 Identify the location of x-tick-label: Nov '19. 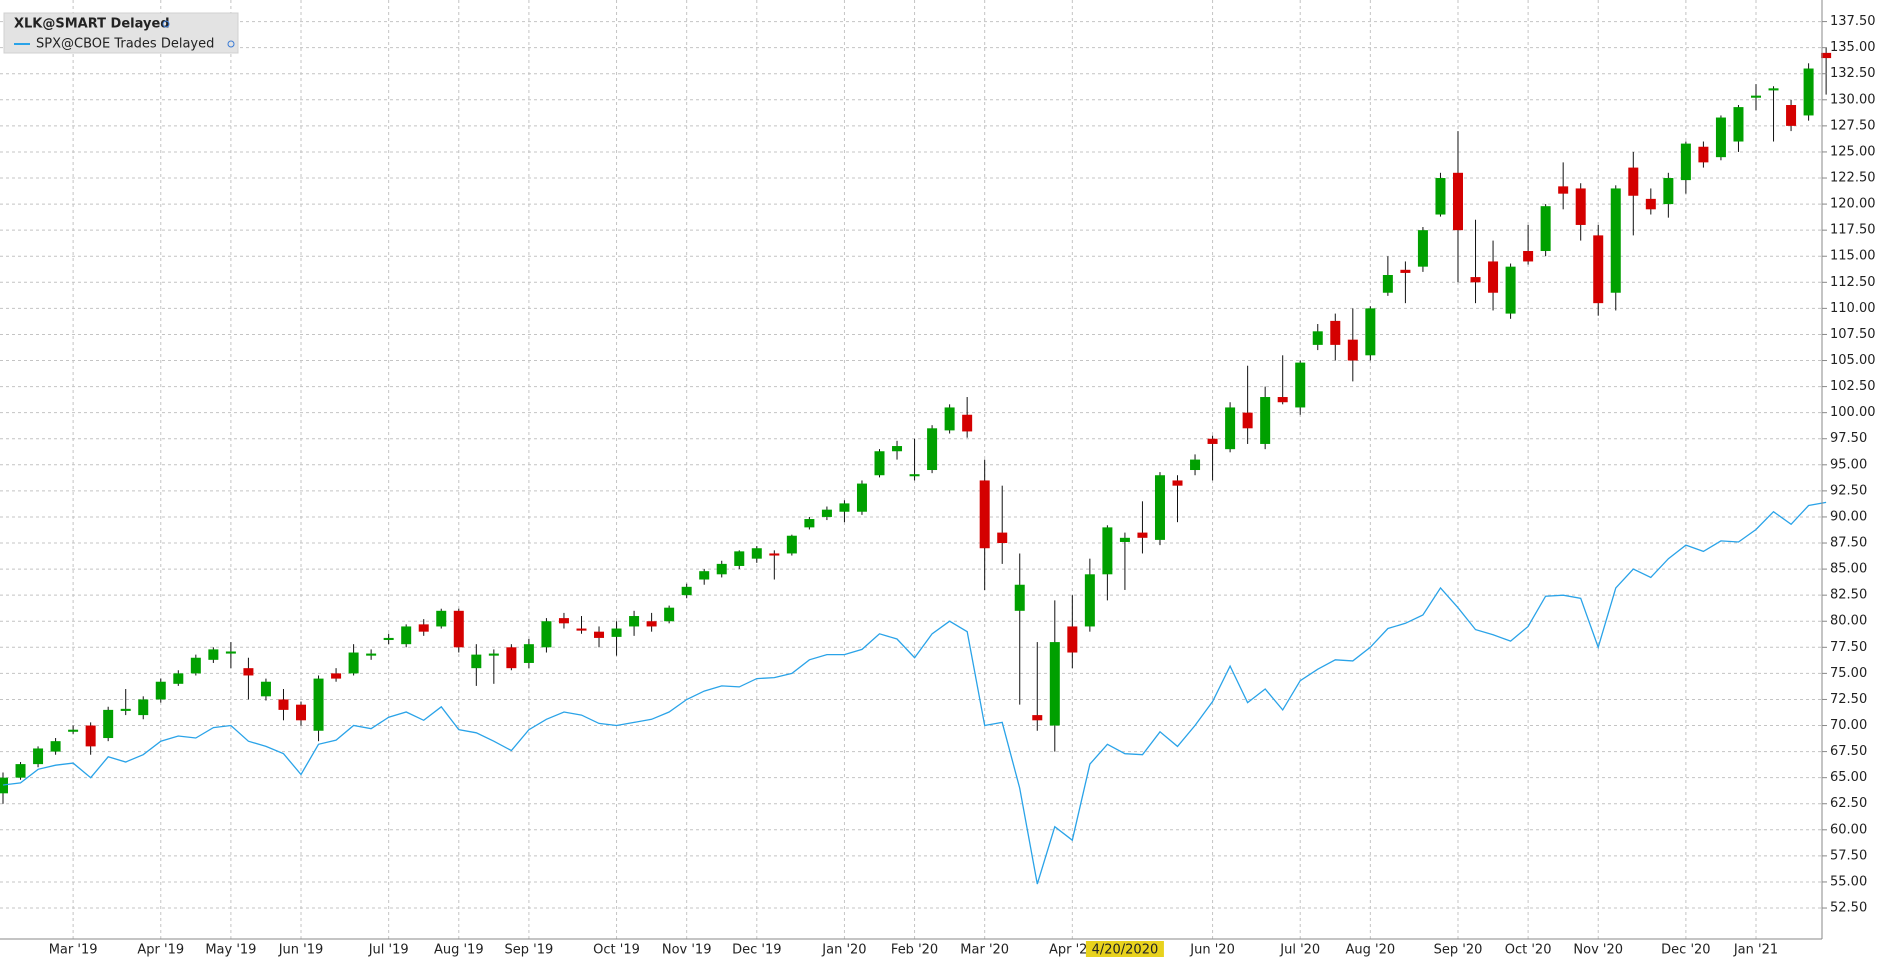
(687, 950).